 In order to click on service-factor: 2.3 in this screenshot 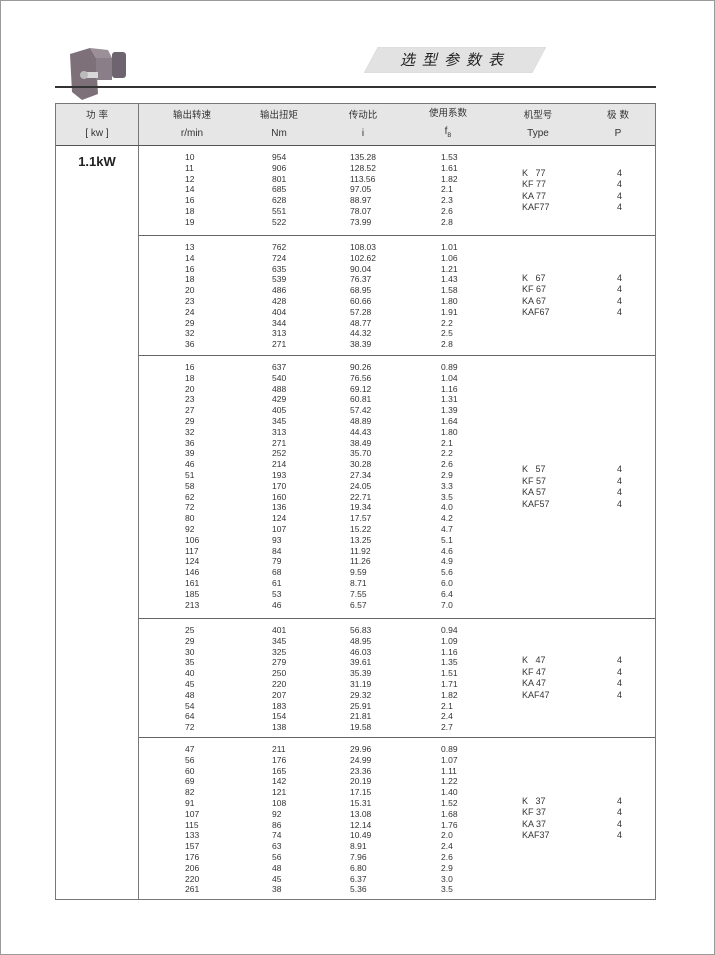, I will do `click(447, 200)`.